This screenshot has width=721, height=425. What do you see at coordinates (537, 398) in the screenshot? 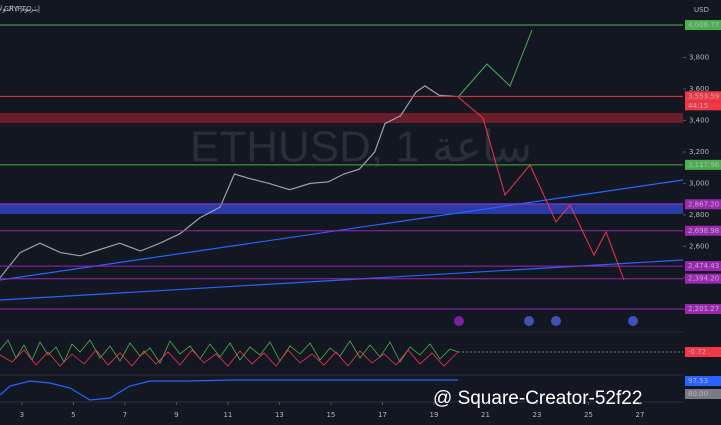
I see `credit: @ Square-Creator-52f22` at bounding box center [537, 398].